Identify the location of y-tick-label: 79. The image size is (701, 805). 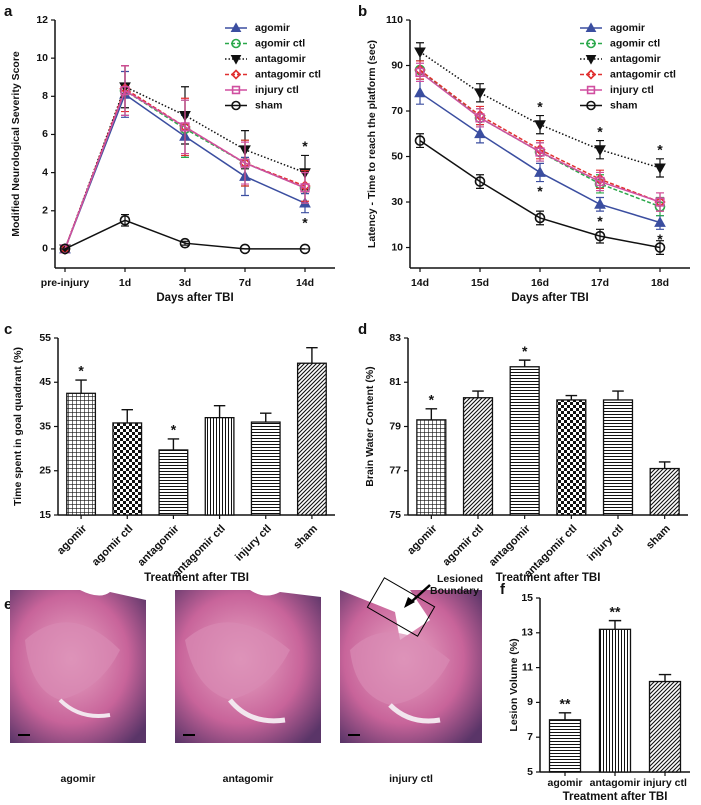
(395, 426).